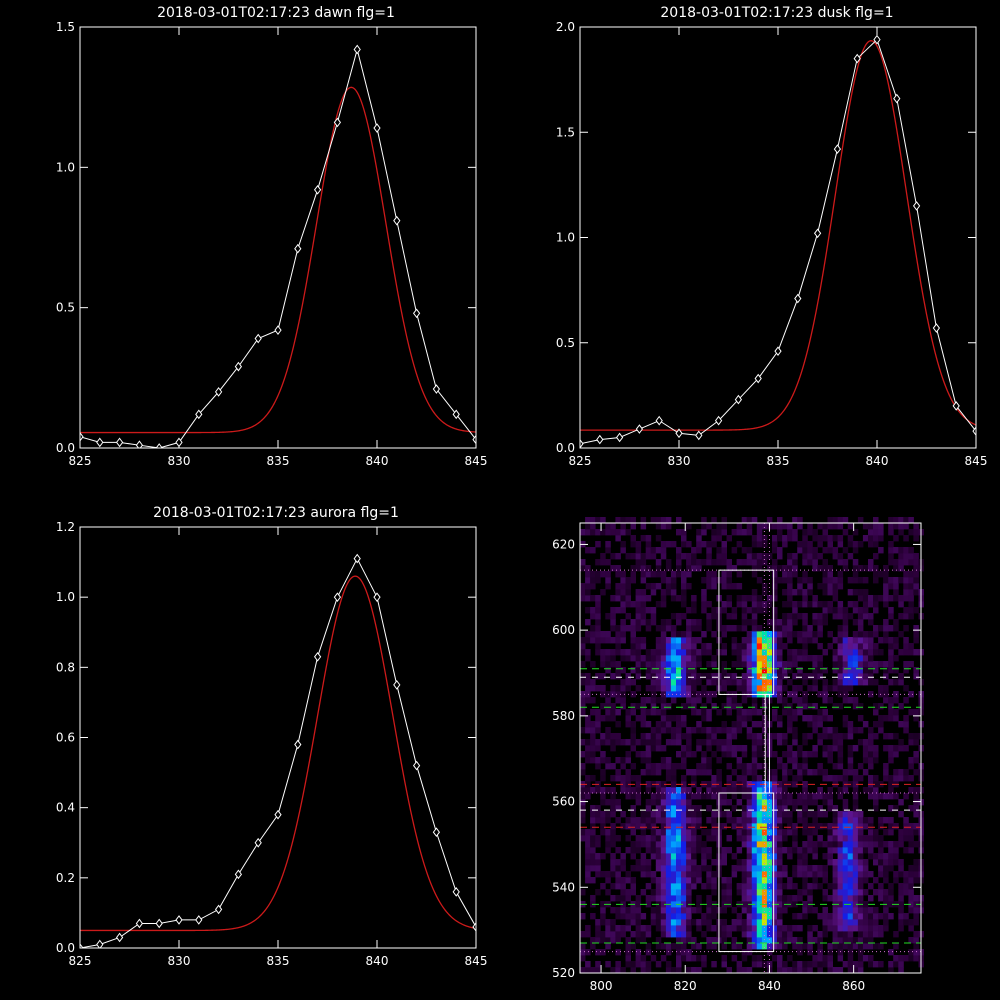 The height and width of the screenshot is (1000, 1000). Describe the element at coordinates (377, 961) in the screenshot. I see `x-tick-label: 840` at that location.